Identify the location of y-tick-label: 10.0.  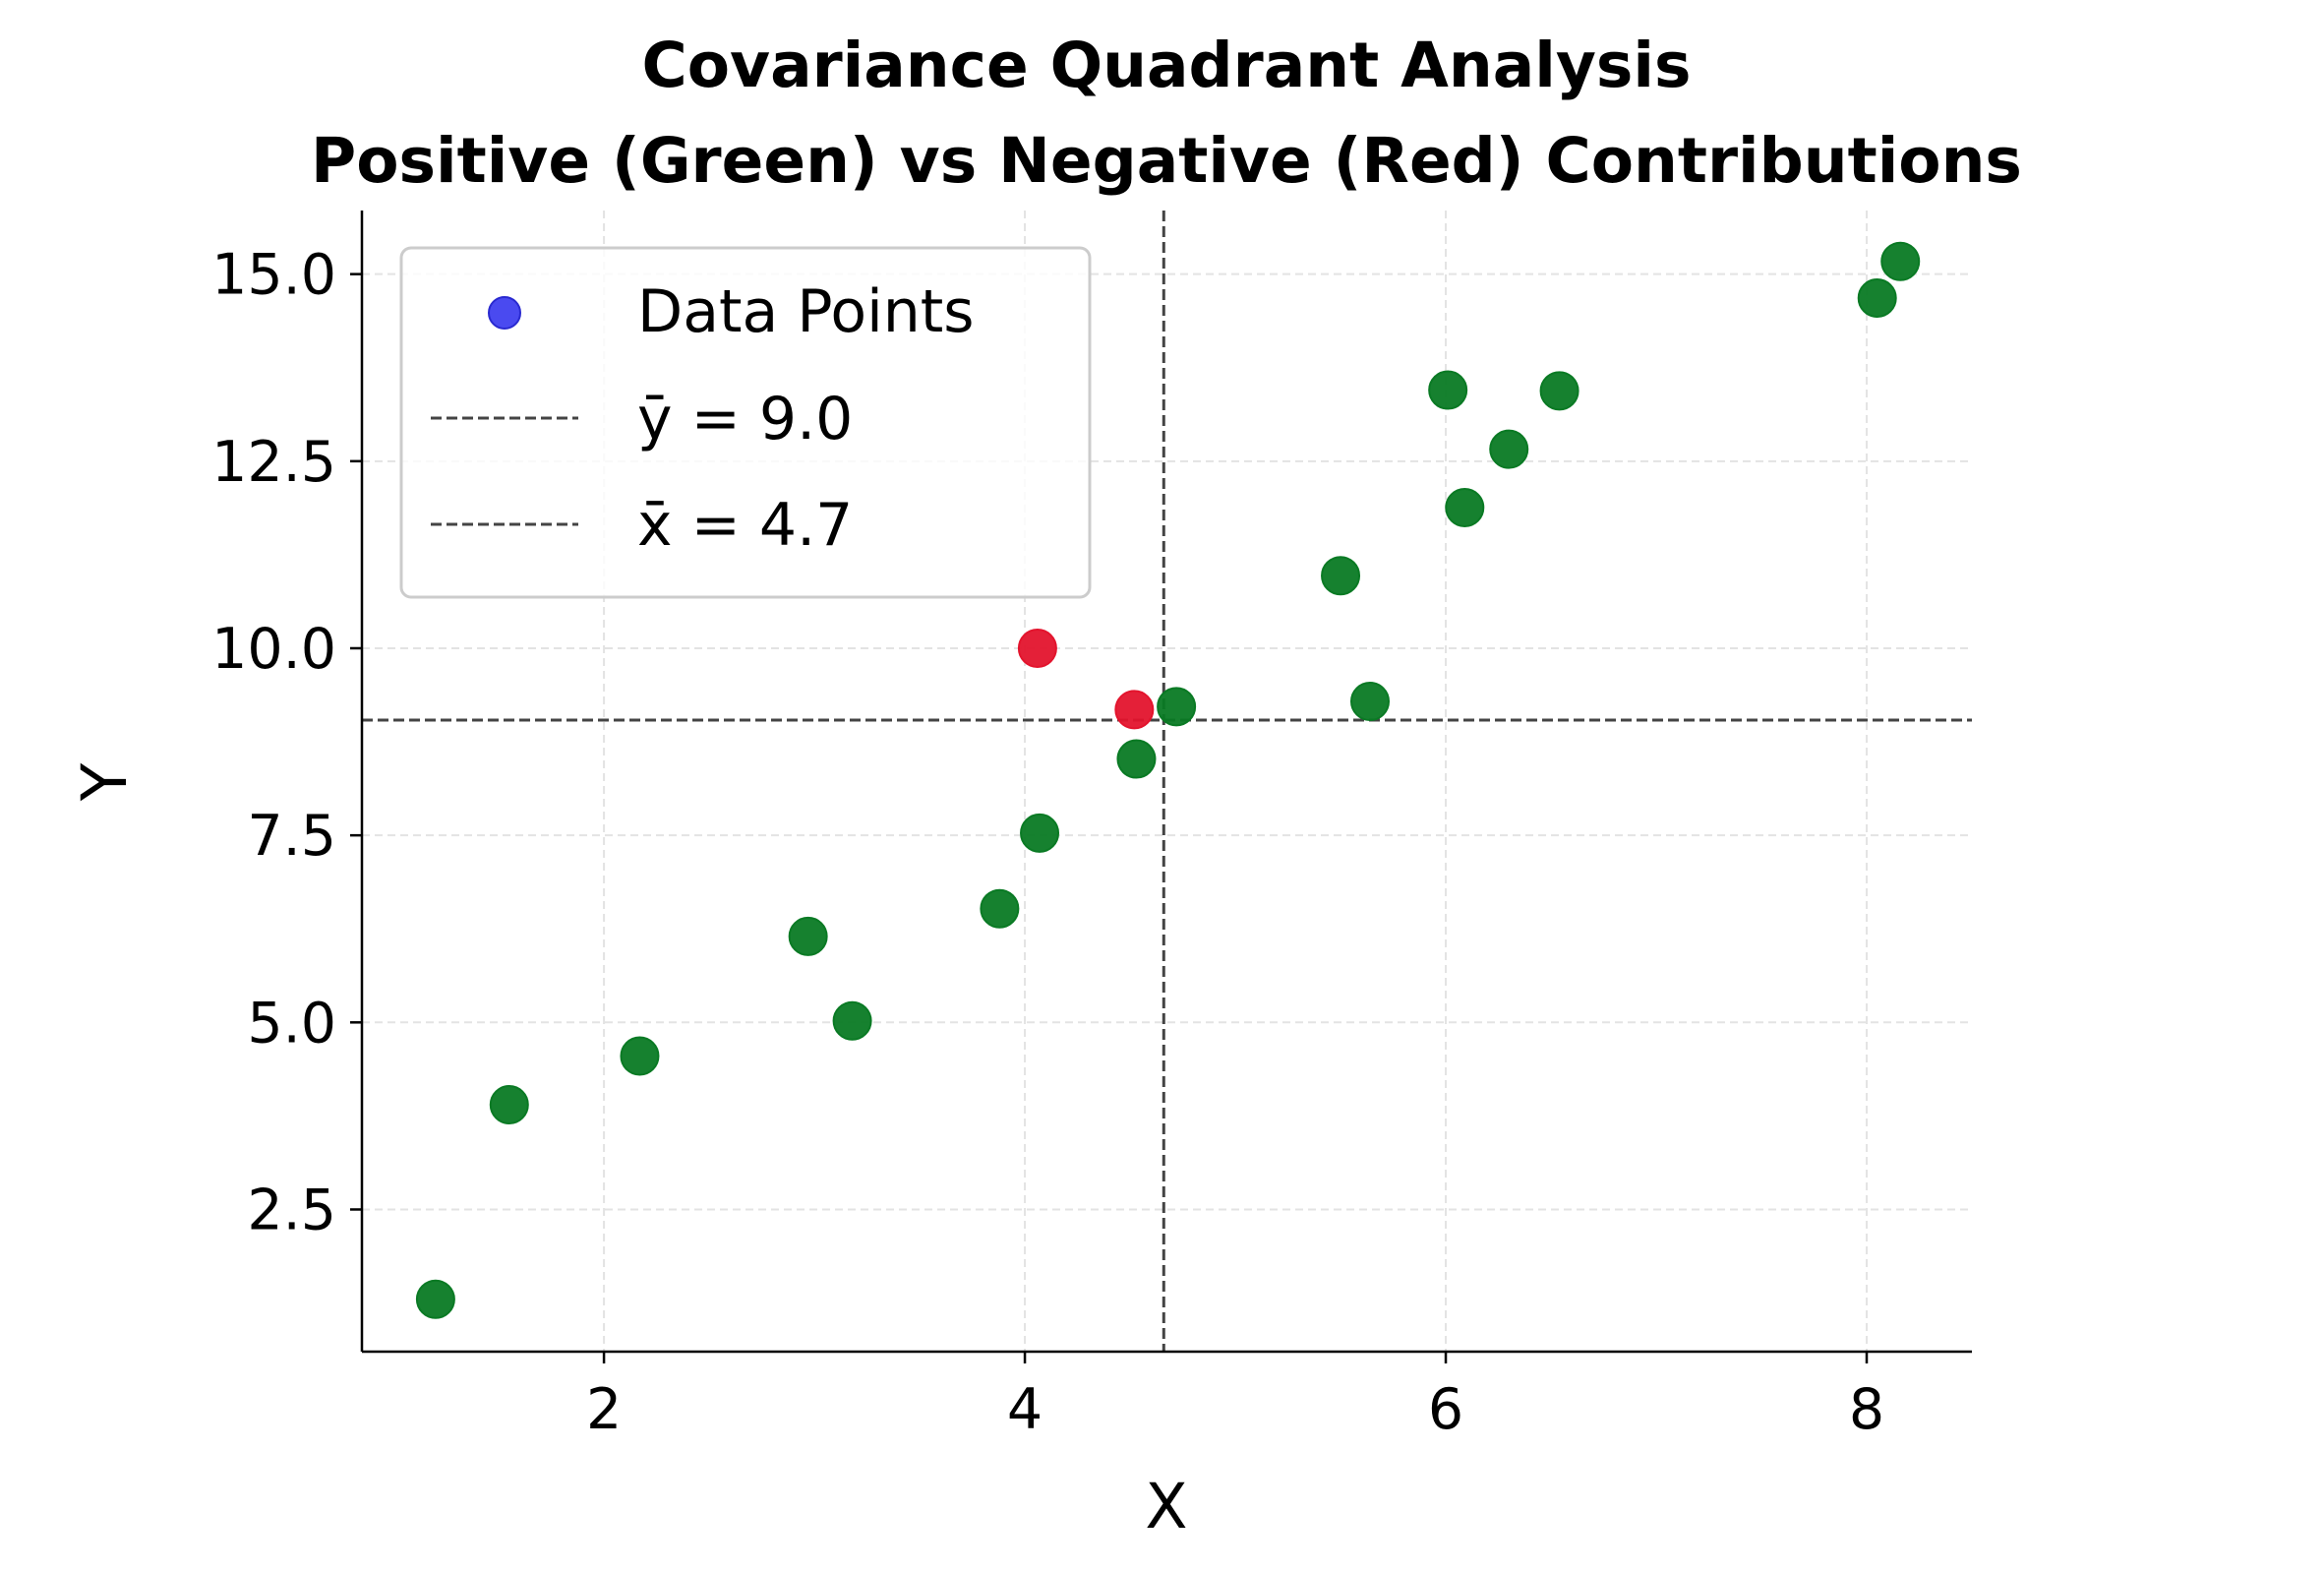
(273, 649).